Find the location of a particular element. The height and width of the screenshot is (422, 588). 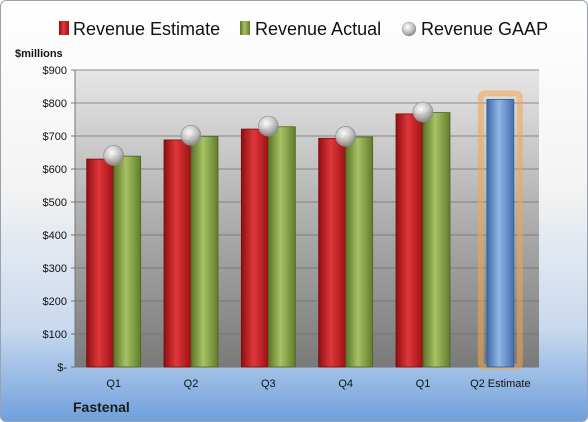

y-tick-label: $600 is located at coordinates (55, 170).